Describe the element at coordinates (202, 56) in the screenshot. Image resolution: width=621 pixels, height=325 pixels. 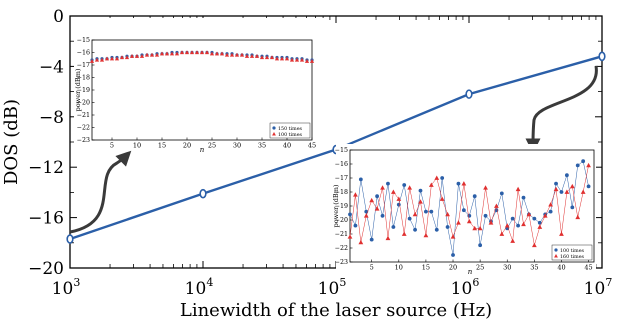
I see `inset-top-series` at that location.